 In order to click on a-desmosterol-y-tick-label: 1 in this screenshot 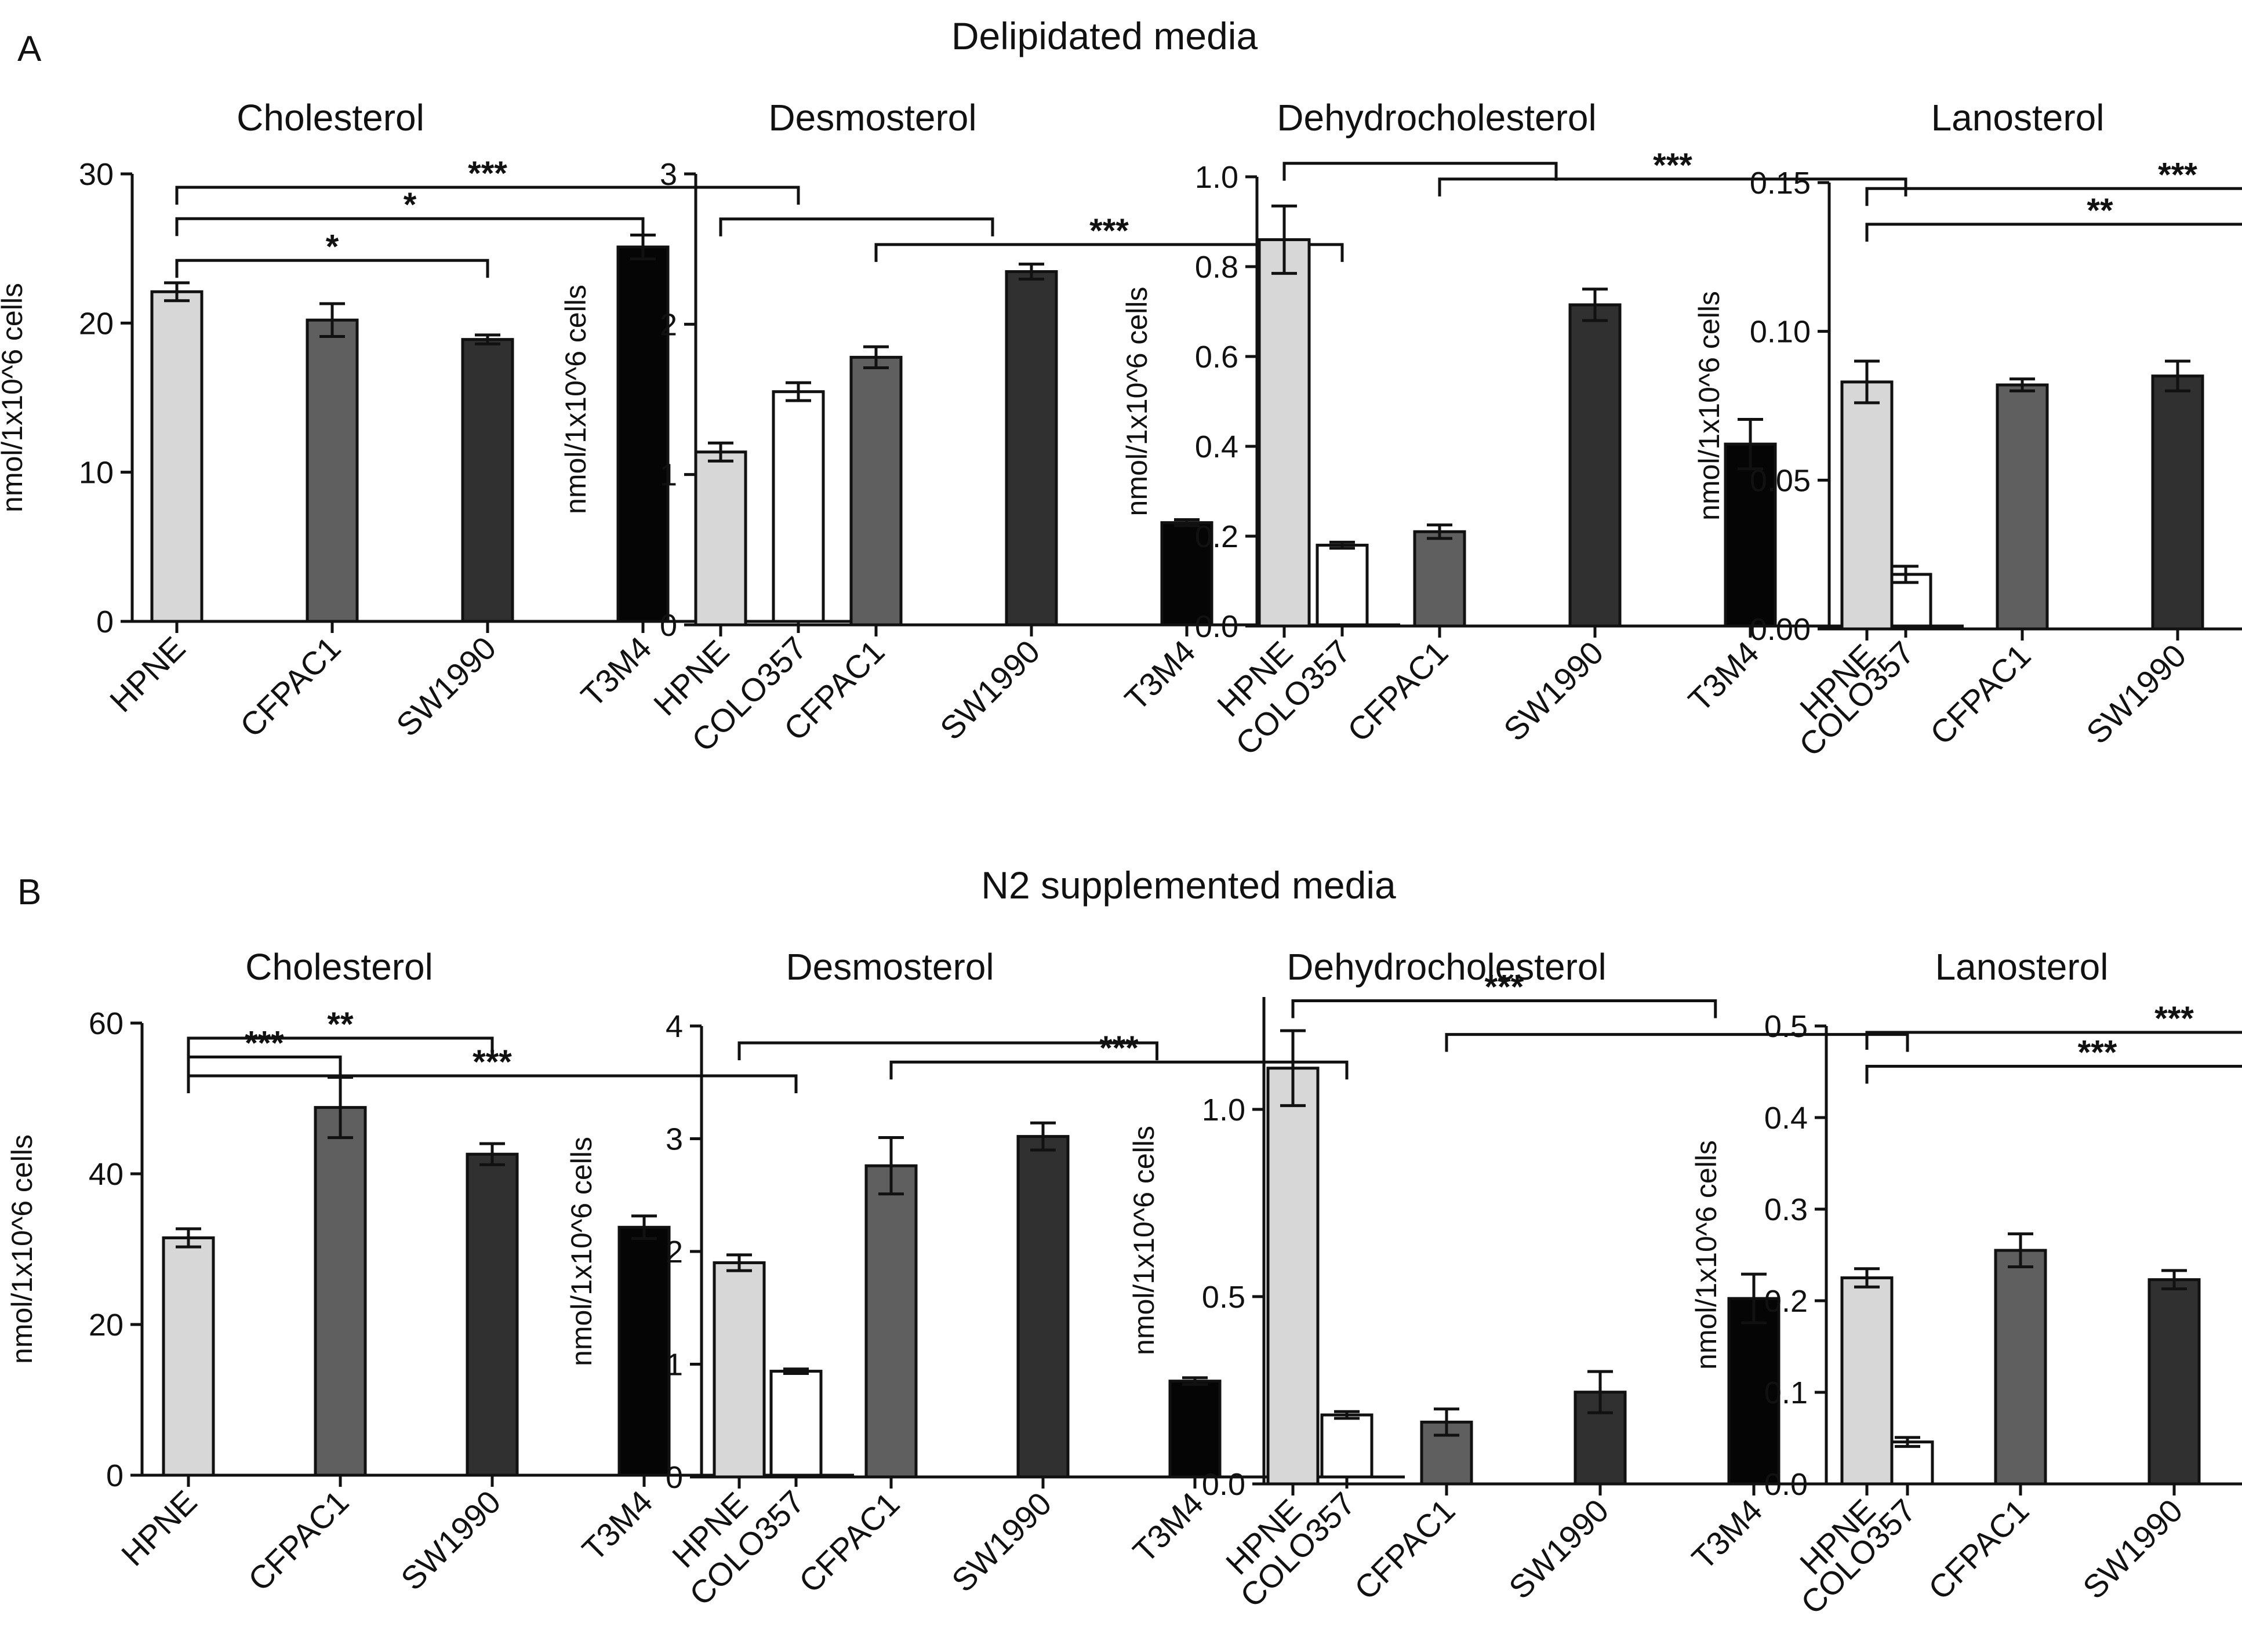, I will do `click(668, 475)`.